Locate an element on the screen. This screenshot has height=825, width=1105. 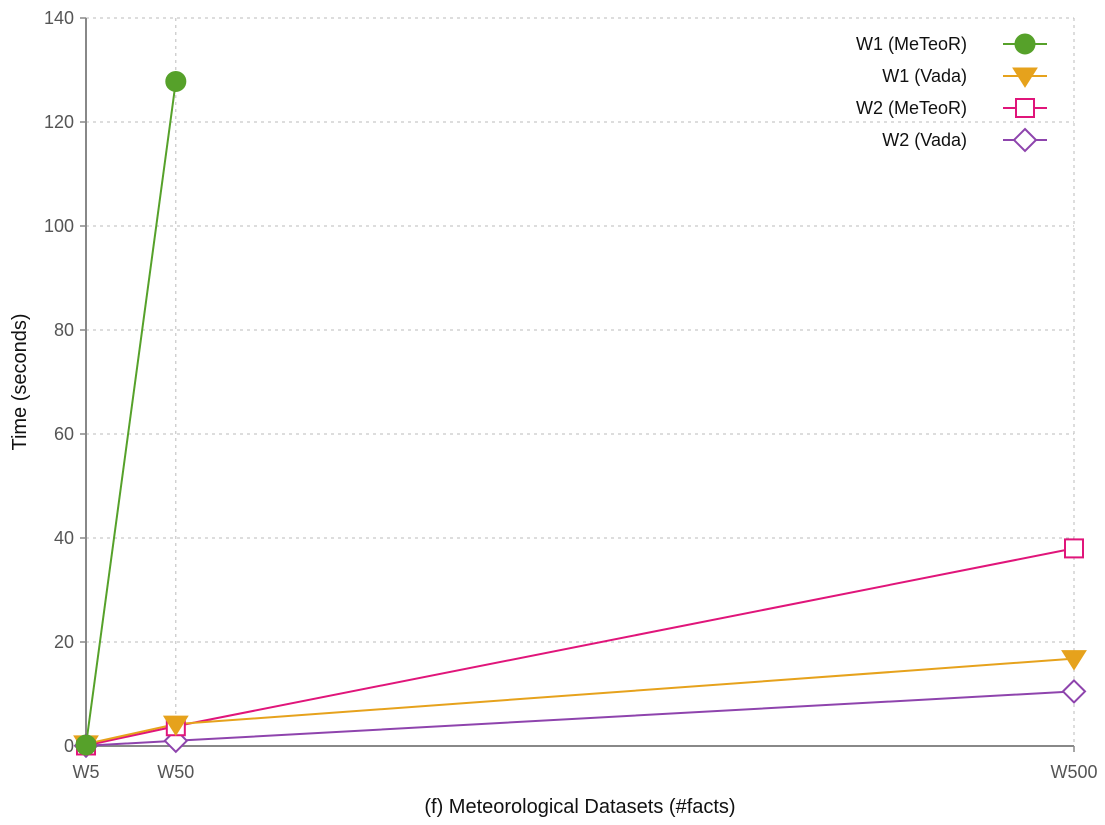
legend-label: W1 (MeTeoR) is located at coordinates (911, 44).